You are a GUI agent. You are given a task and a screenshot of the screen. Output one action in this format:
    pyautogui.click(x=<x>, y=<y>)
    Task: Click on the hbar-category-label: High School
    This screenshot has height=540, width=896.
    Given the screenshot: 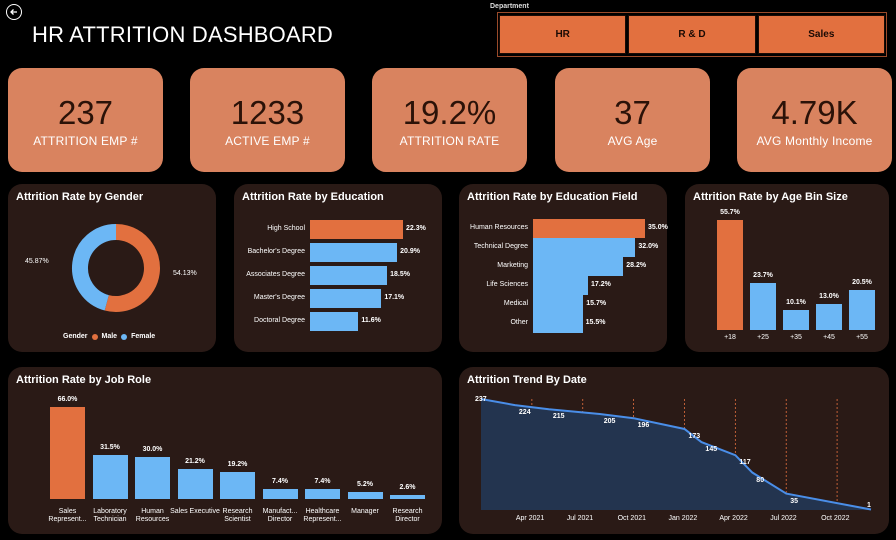 What is the action you would take?
    pyautogui.click(x=286, y=228)
    